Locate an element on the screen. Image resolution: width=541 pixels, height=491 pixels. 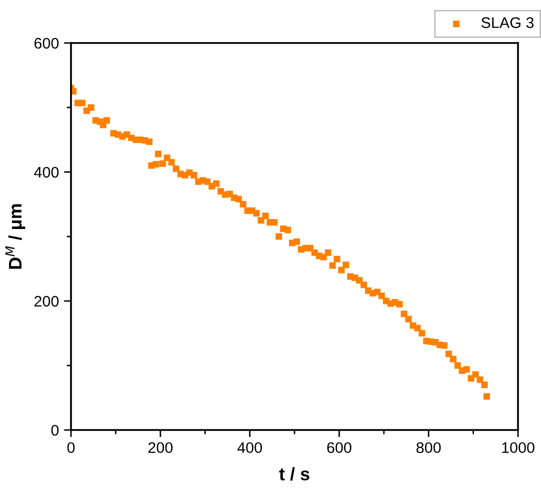
x-tick-label: 400 is located at coordinates (249, 448).